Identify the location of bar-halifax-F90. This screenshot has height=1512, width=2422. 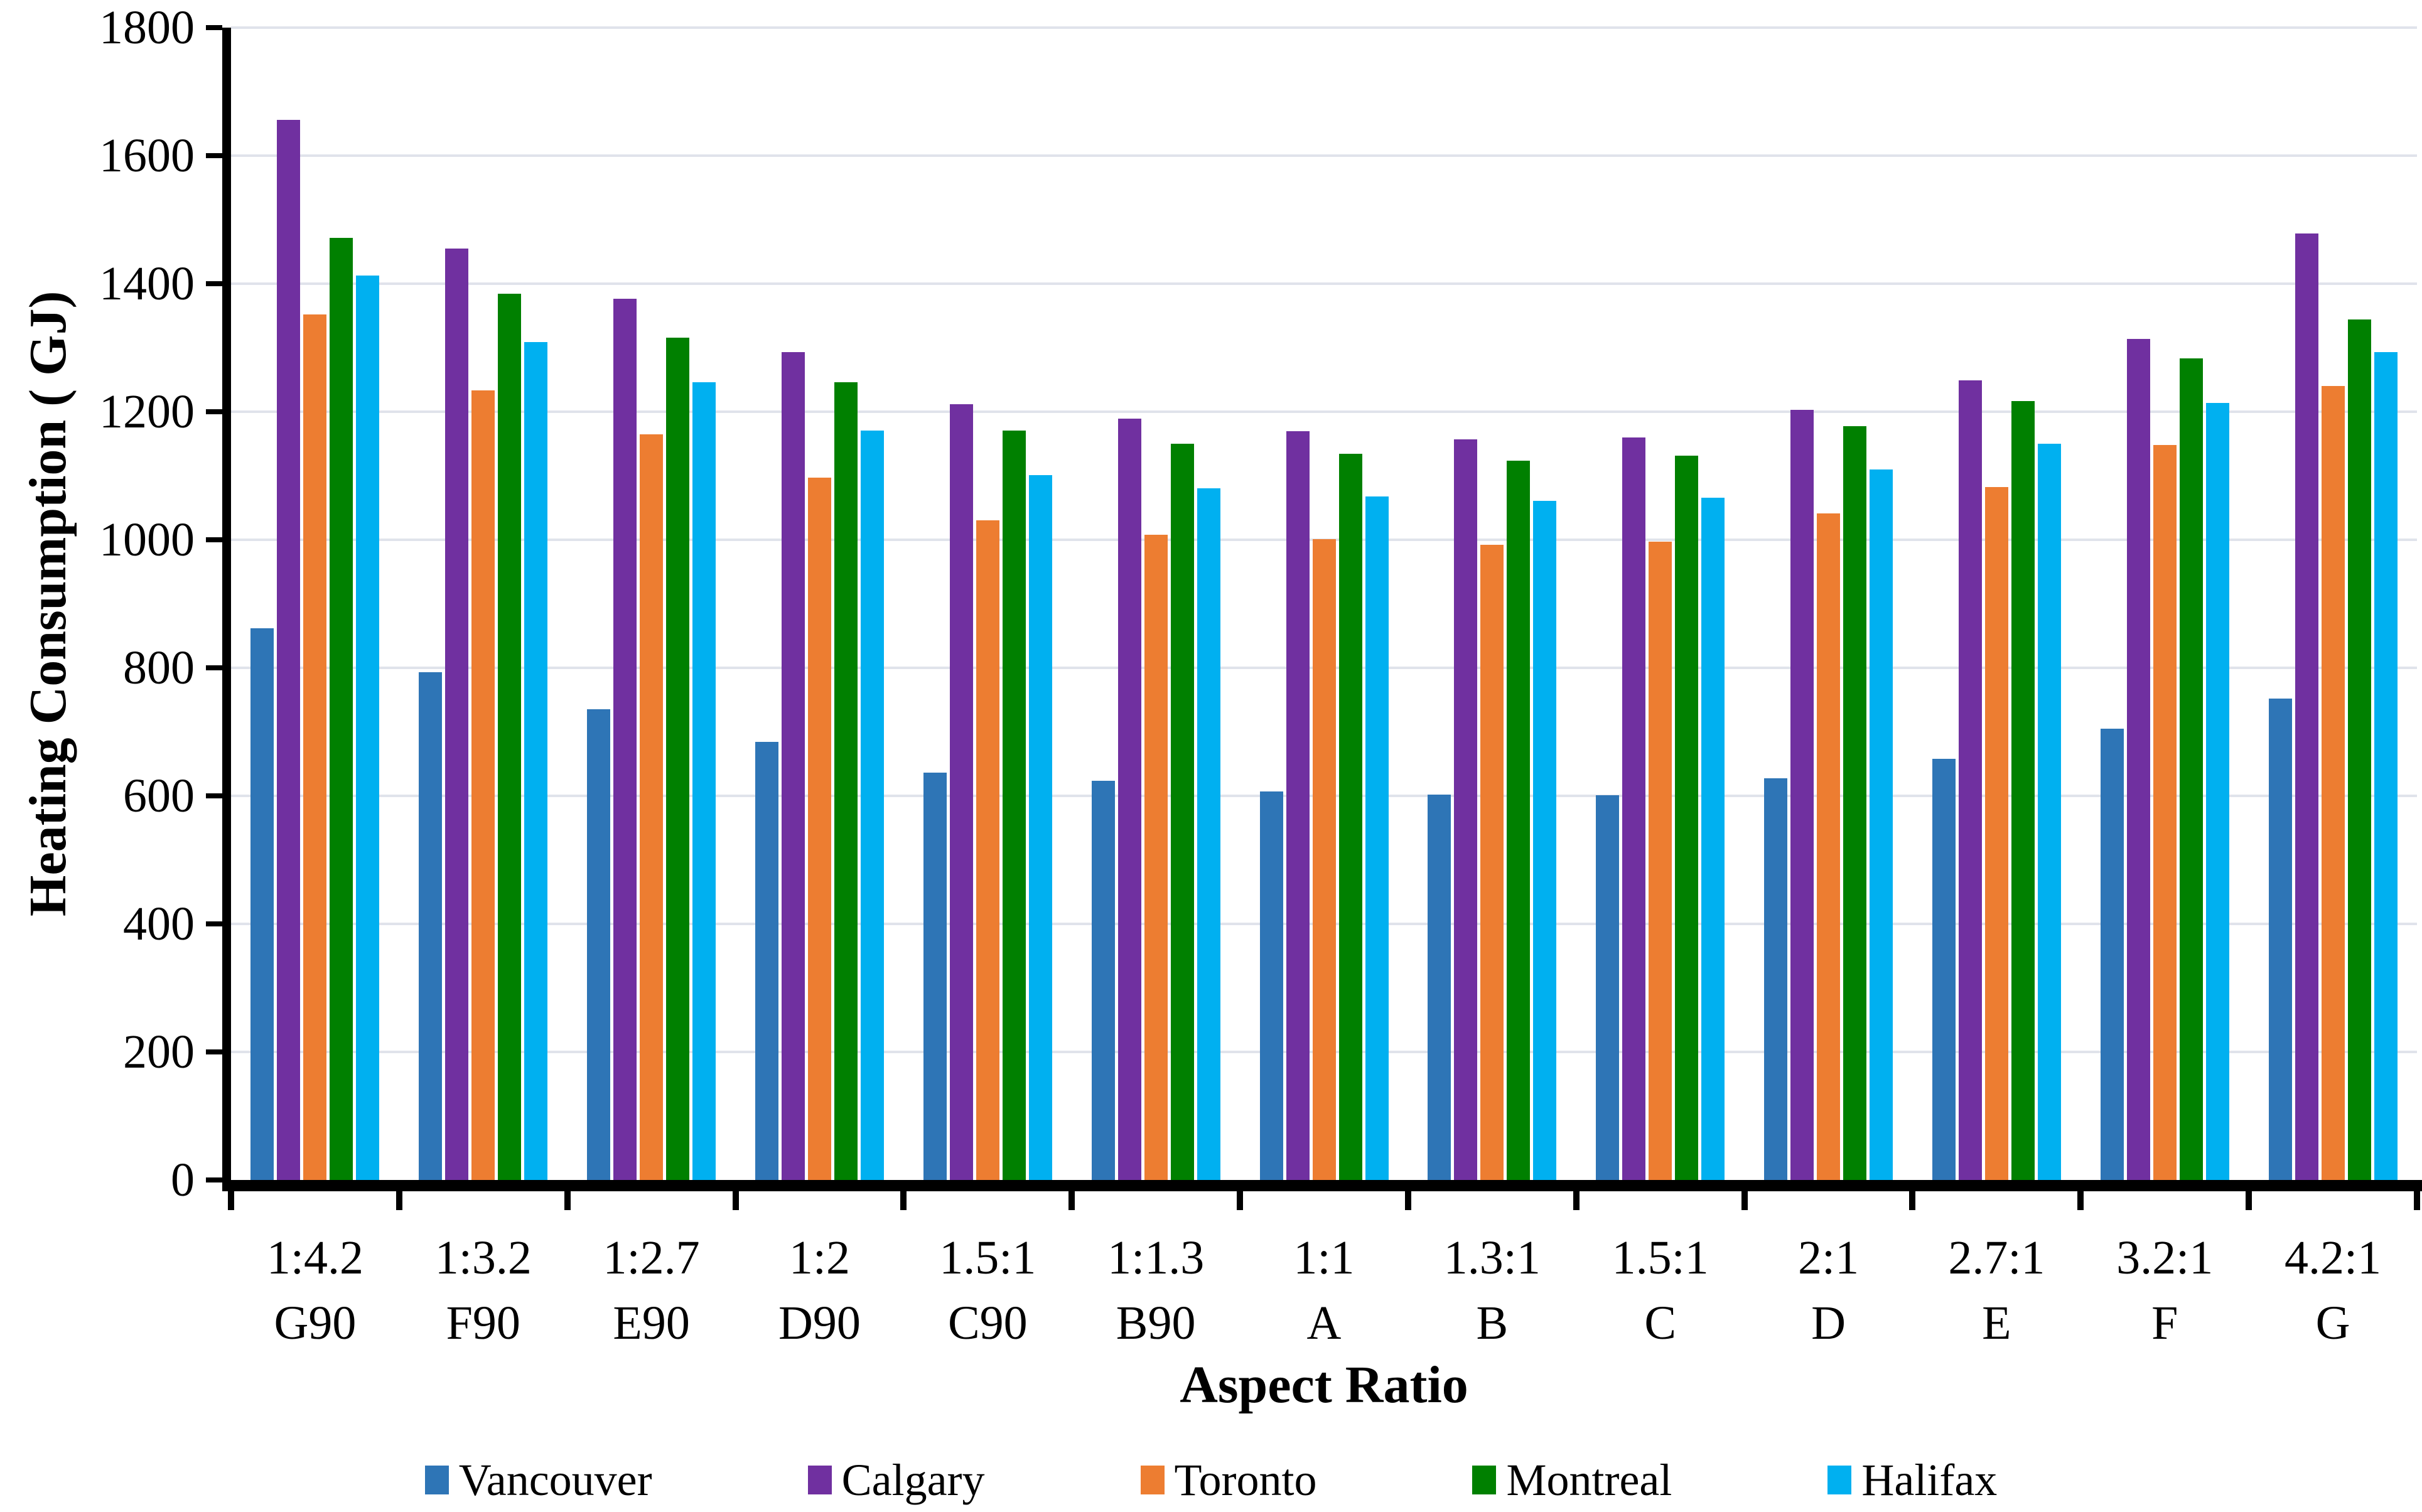
(536, 760).